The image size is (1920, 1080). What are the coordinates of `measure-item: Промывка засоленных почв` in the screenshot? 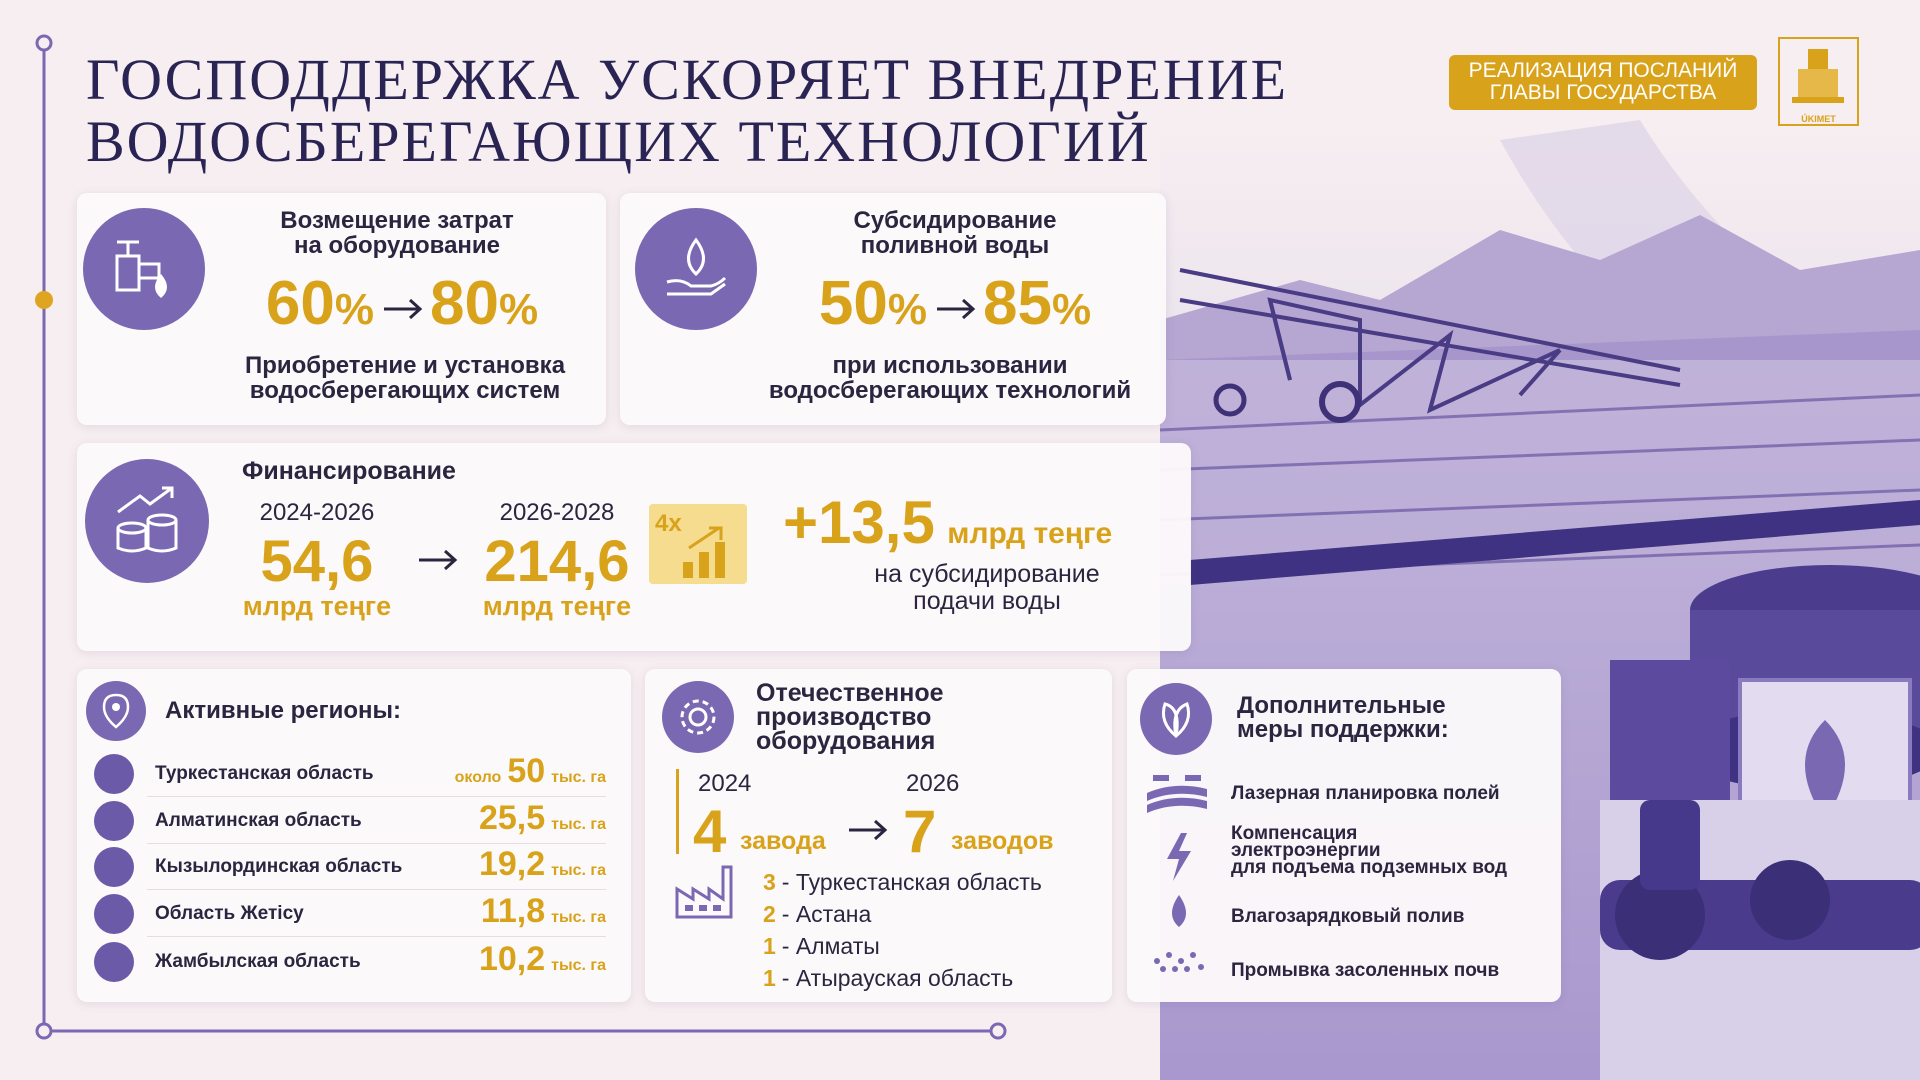 It's located at (1365, 970).